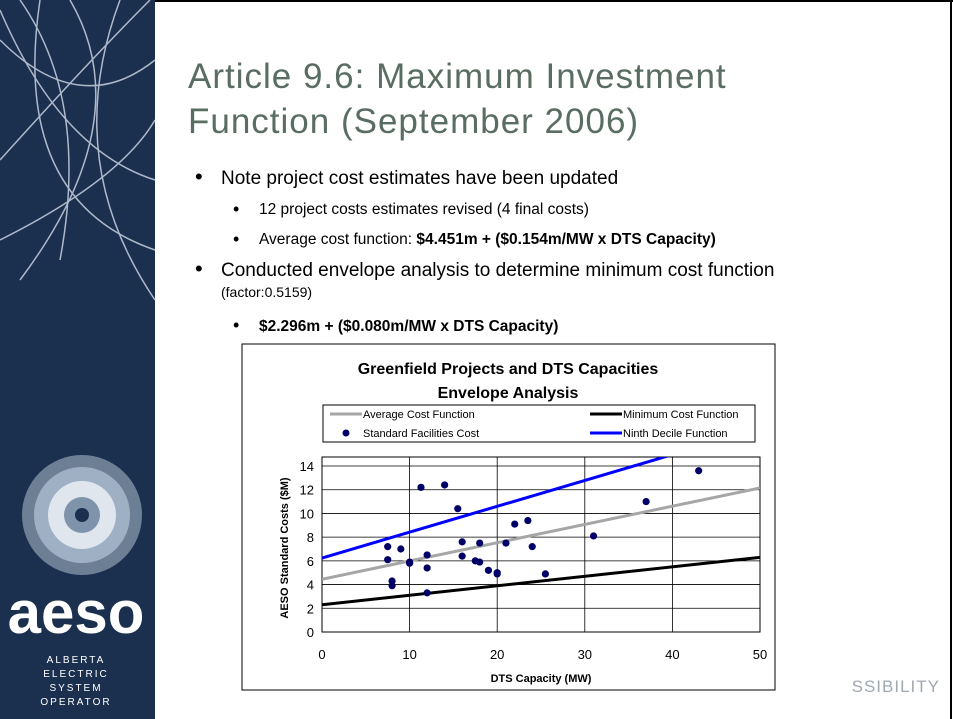 The width and height of the screenshot is (953, 719). Describe the element at coordinates (346, 433) in the screenshot. I see `legend-swatch` at that location.